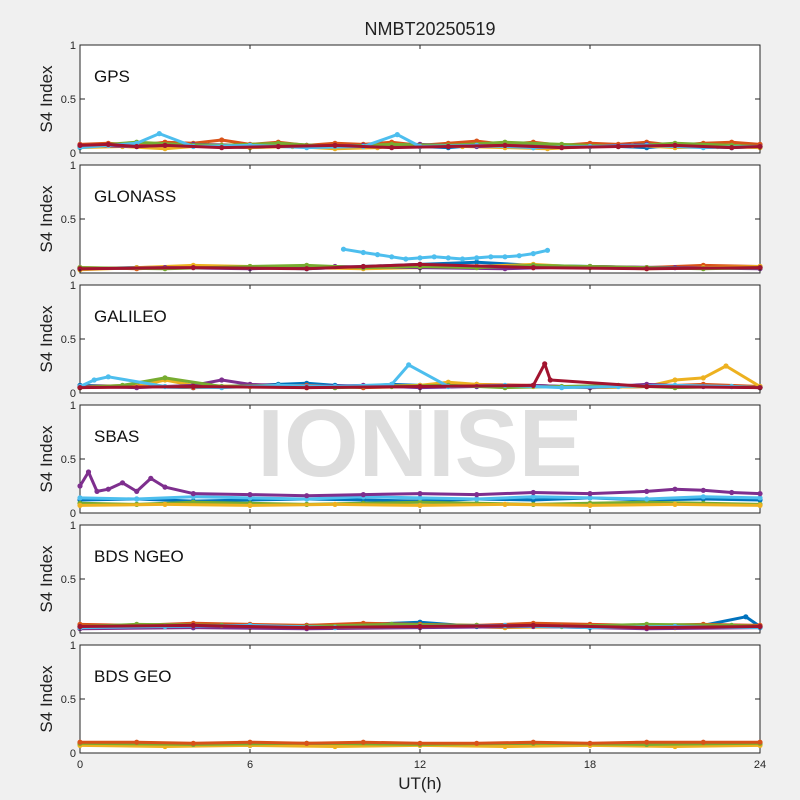 The height and width of the screenshot is (800, 800). What do you see at coordinates (419, 783) in the screenshot?
I see `x-axis-label: UT(h)` at bounding box center [419, 783].